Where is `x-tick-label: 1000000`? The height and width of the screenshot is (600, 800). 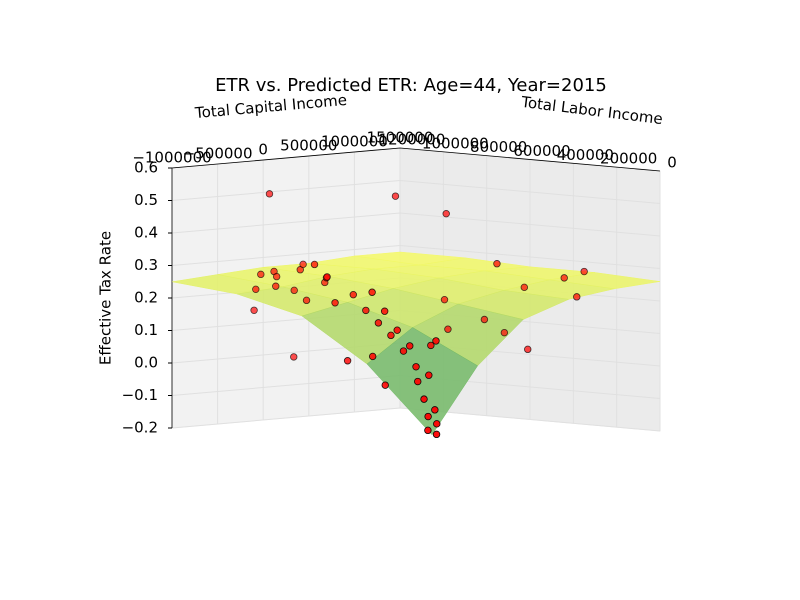 x-tick-label: 1000000 is located at coordinates (354, 142).